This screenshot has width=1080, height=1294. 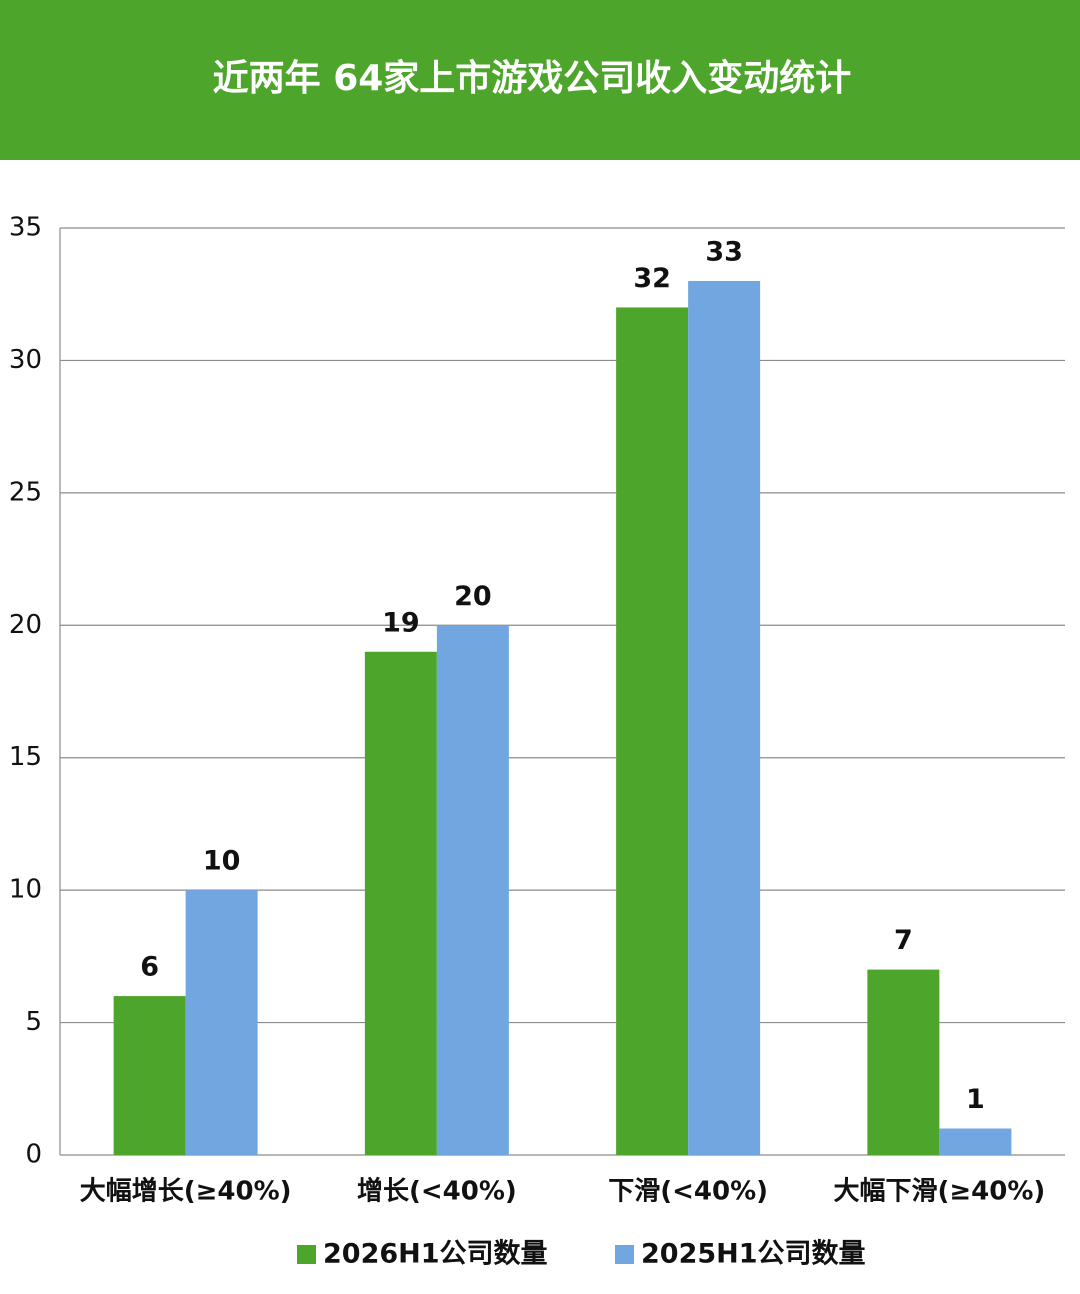 I want to click on legend-label: 2026H1公司数量, so click(x=435, y=1254).